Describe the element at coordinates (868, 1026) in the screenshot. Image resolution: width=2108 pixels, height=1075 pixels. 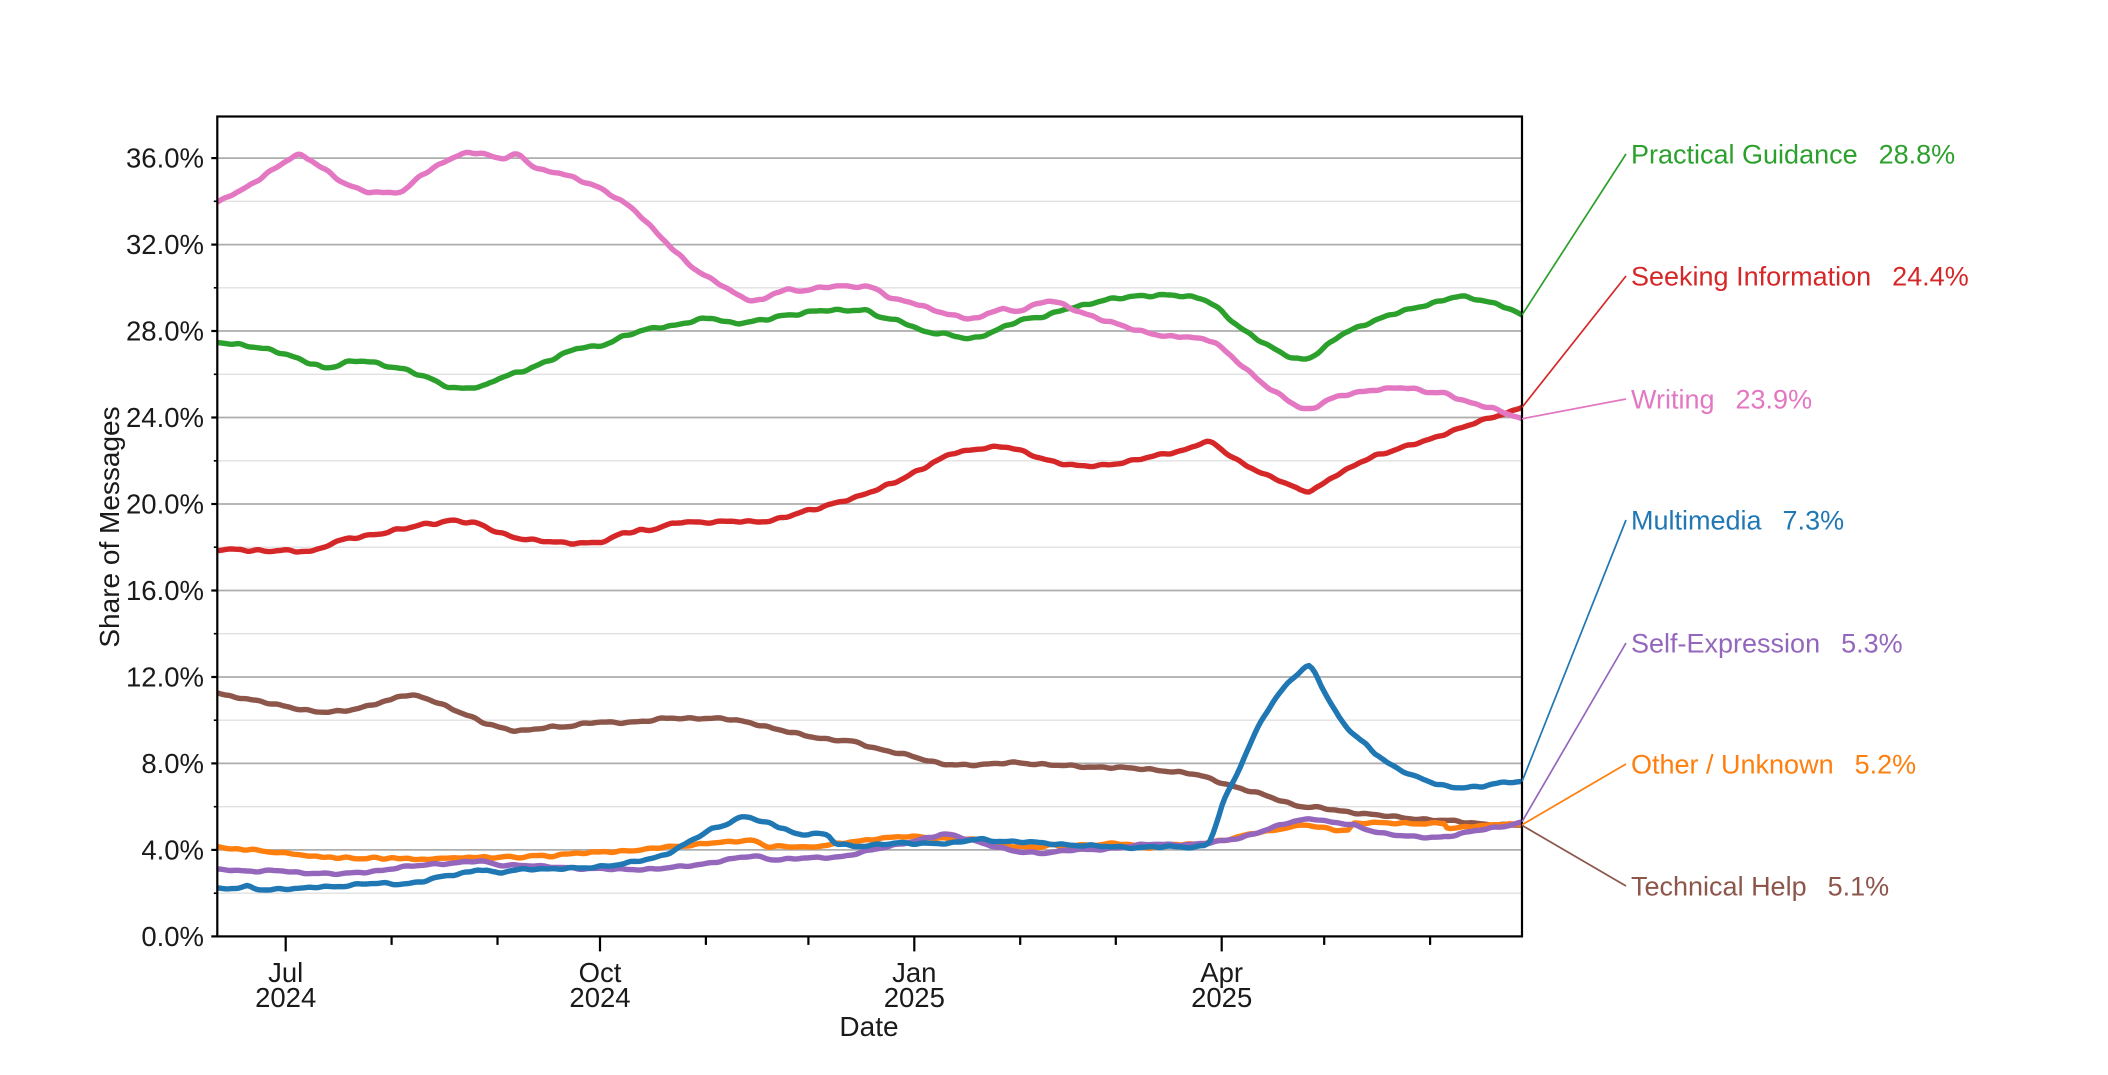
I see `svg-text: Date` at that location.